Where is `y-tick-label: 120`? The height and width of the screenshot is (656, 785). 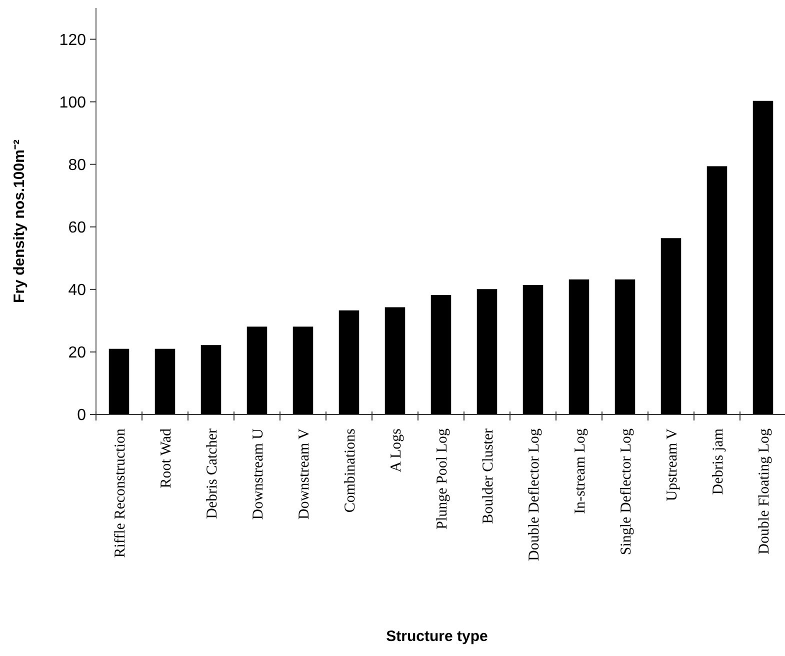 y-tick-label: 120 is located at coordinates (72, 40).